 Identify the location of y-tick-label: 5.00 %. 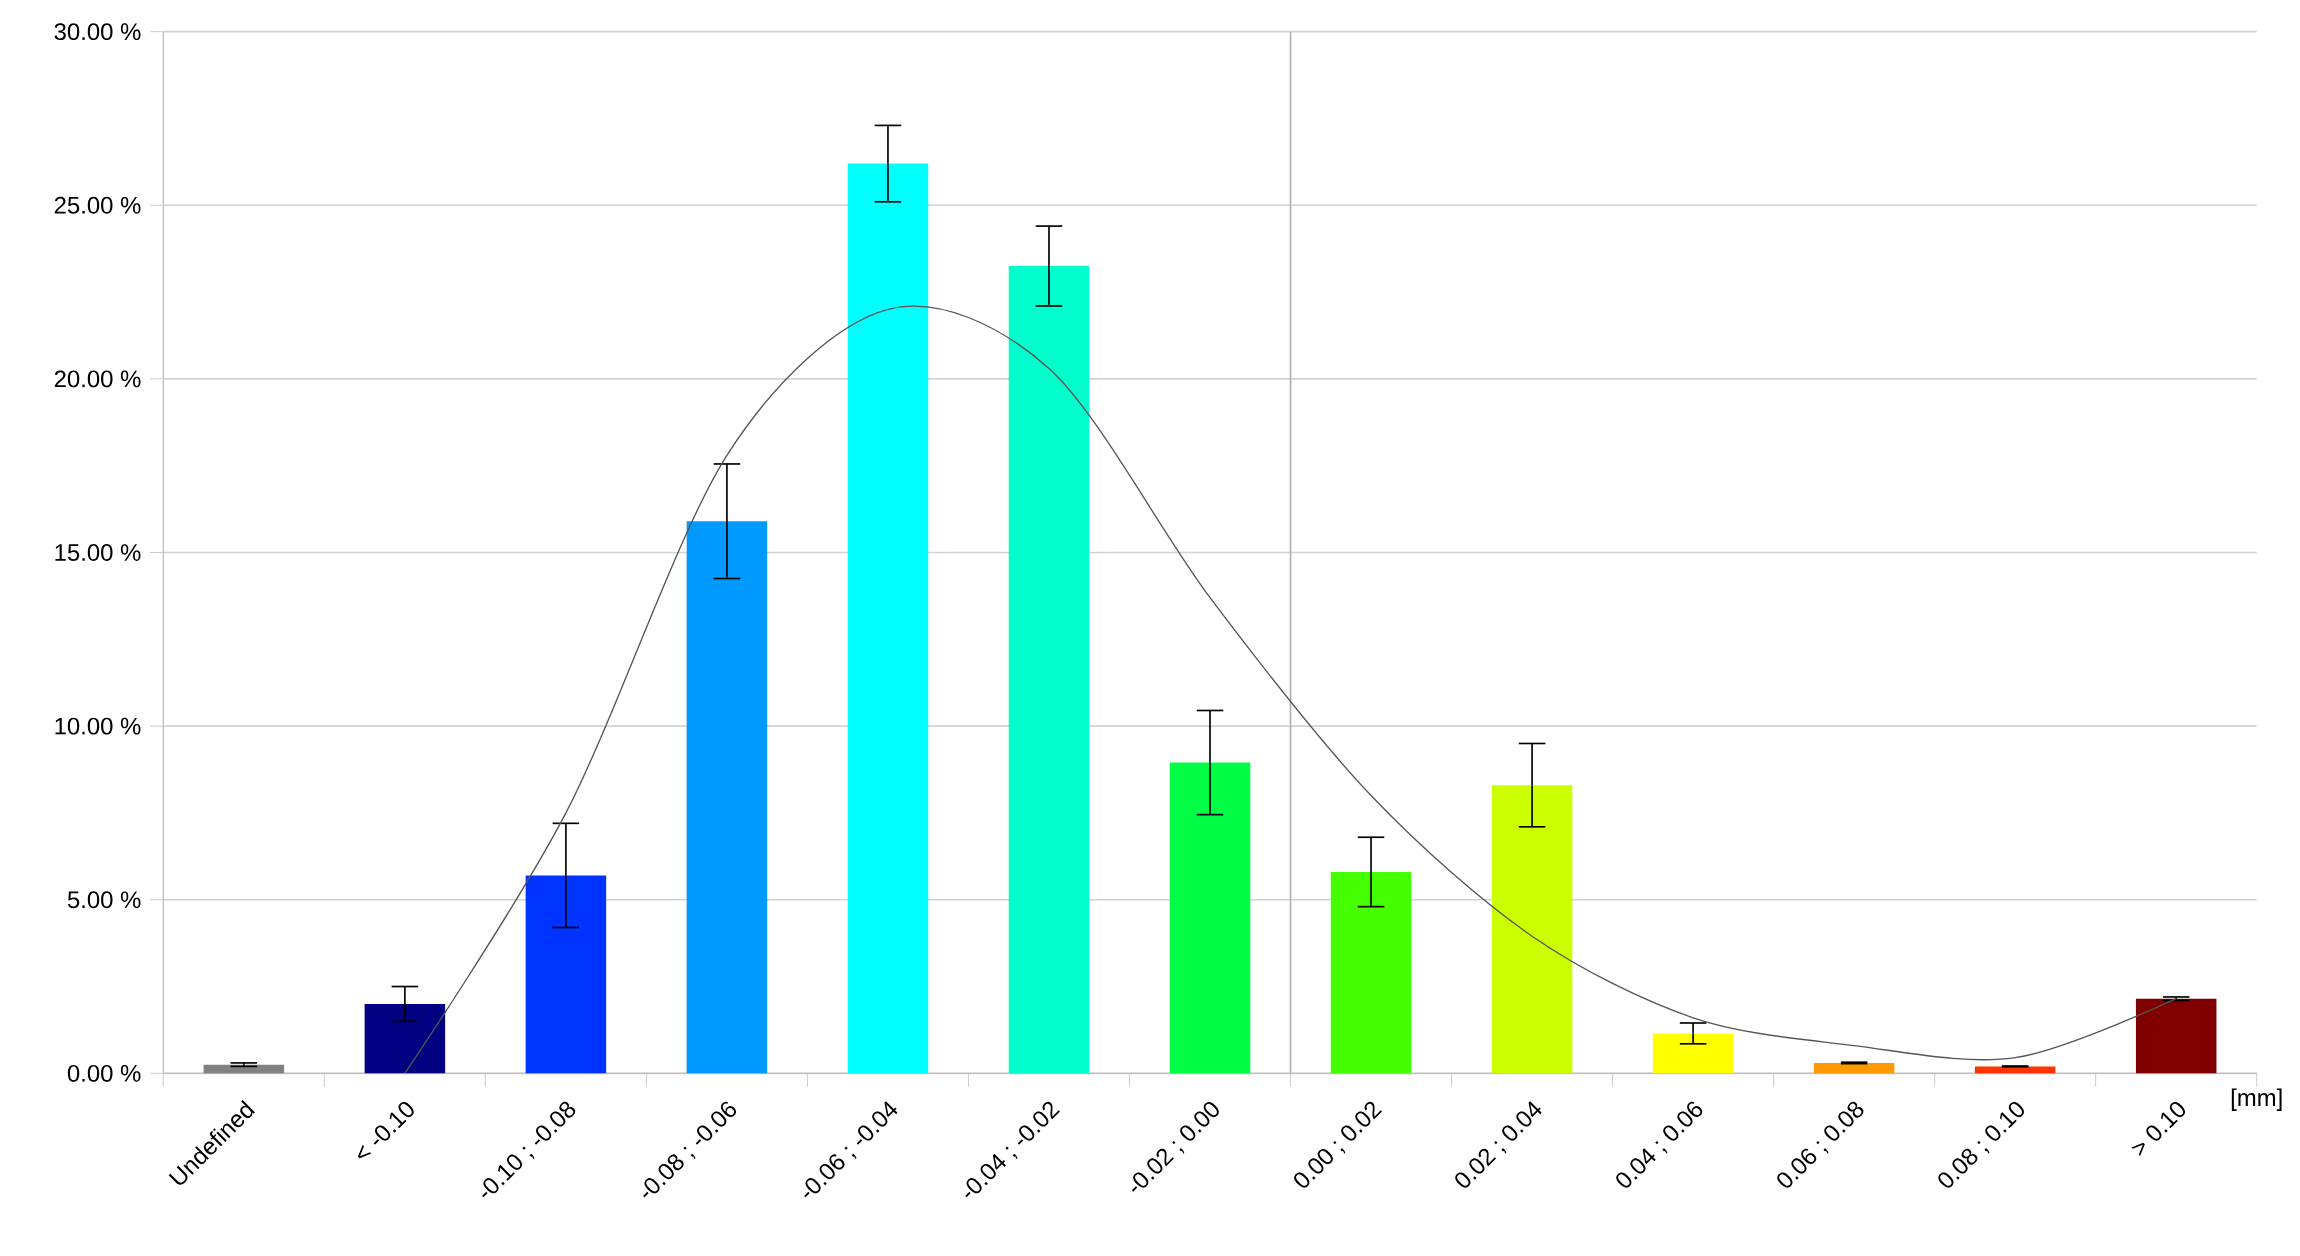
(104, 900).